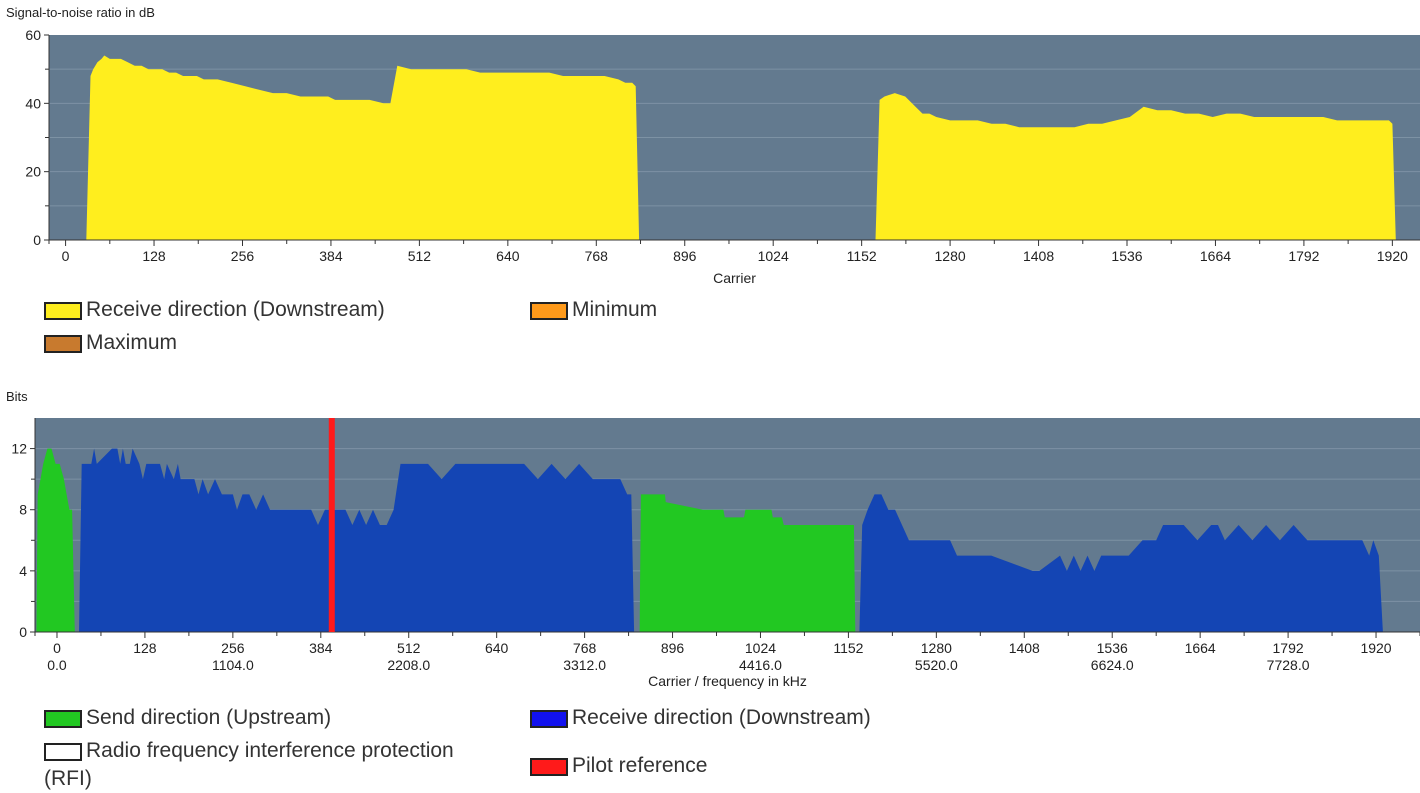  What do you see at coordinates (597, 256) in the screenshot?
I see `snr-x-tick-label: 768` at bounding box center [597, 256].